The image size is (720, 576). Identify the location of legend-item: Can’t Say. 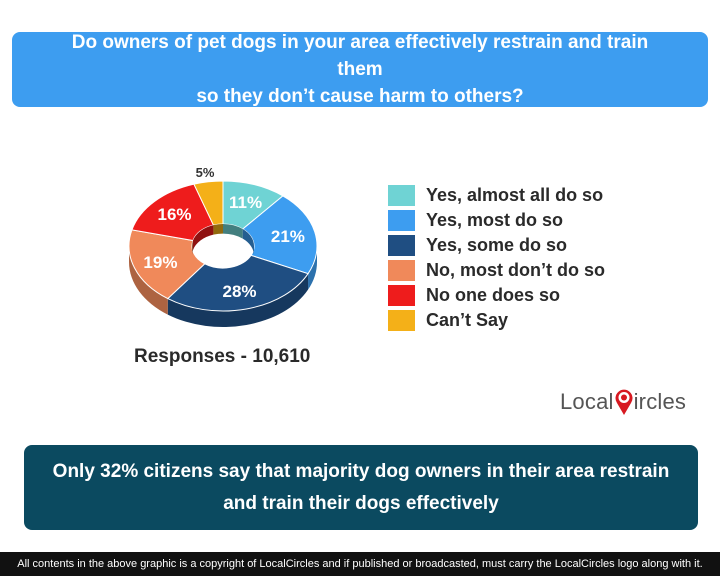
(496, 320).